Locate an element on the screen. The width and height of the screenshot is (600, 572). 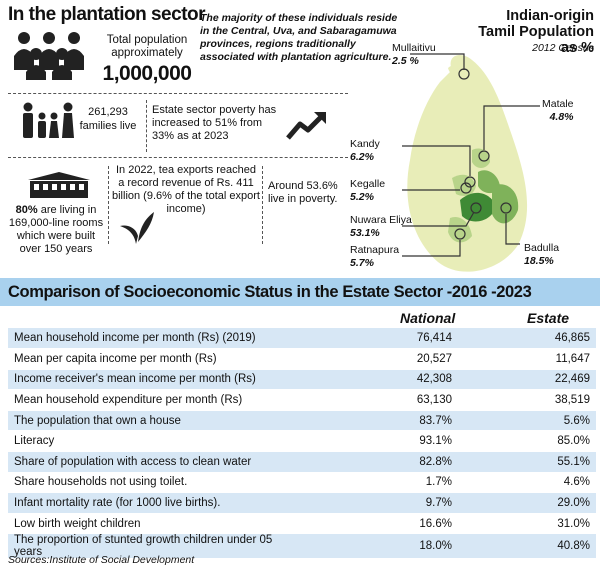
district-value: 6.2% is located at coordinates (362, 157).